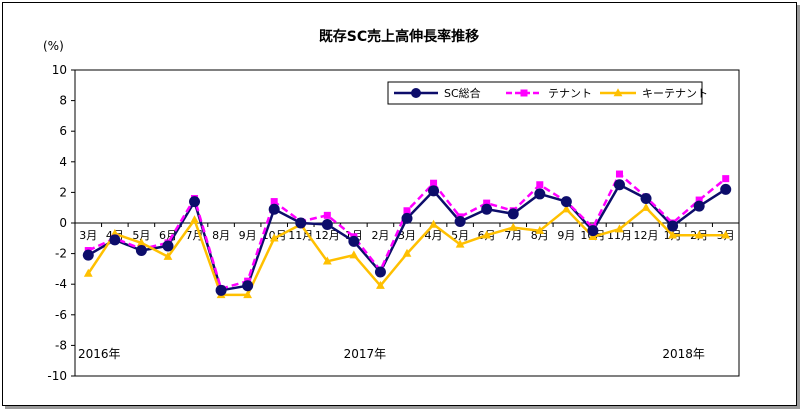 The height and width of the screenshot is (409, 800). Describe the element at coordinates (570, 93) in the screenshot. I see `legend-label-1: テナント` at that location.